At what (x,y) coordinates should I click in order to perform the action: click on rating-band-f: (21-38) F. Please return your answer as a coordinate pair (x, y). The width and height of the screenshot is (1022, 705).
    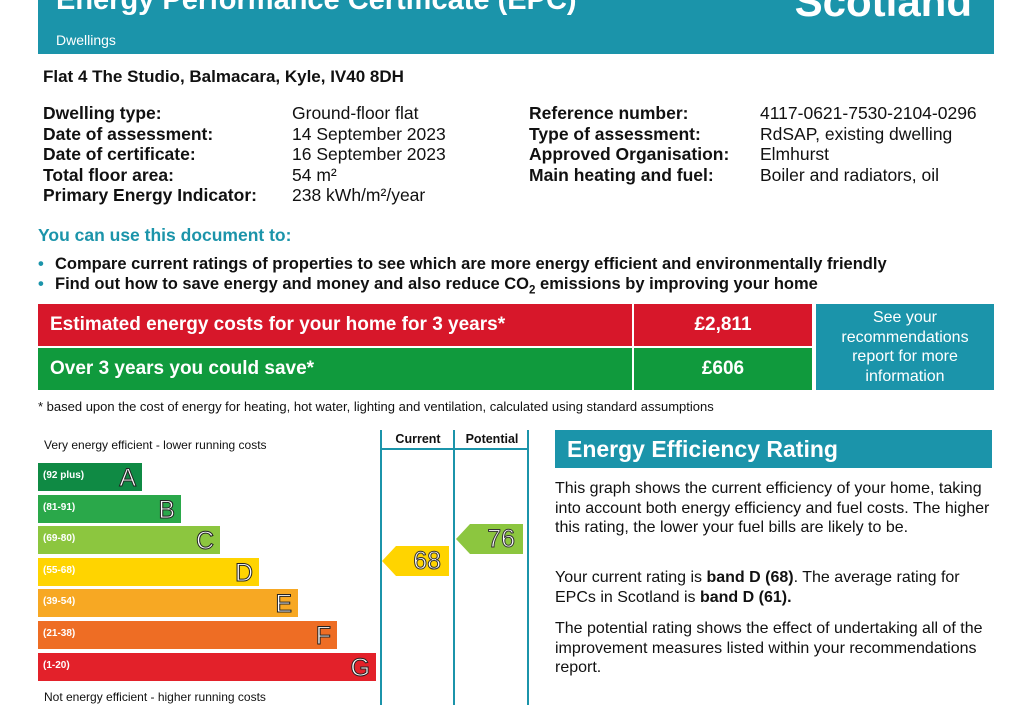
    Looking at the image, I should click on (187, 636).